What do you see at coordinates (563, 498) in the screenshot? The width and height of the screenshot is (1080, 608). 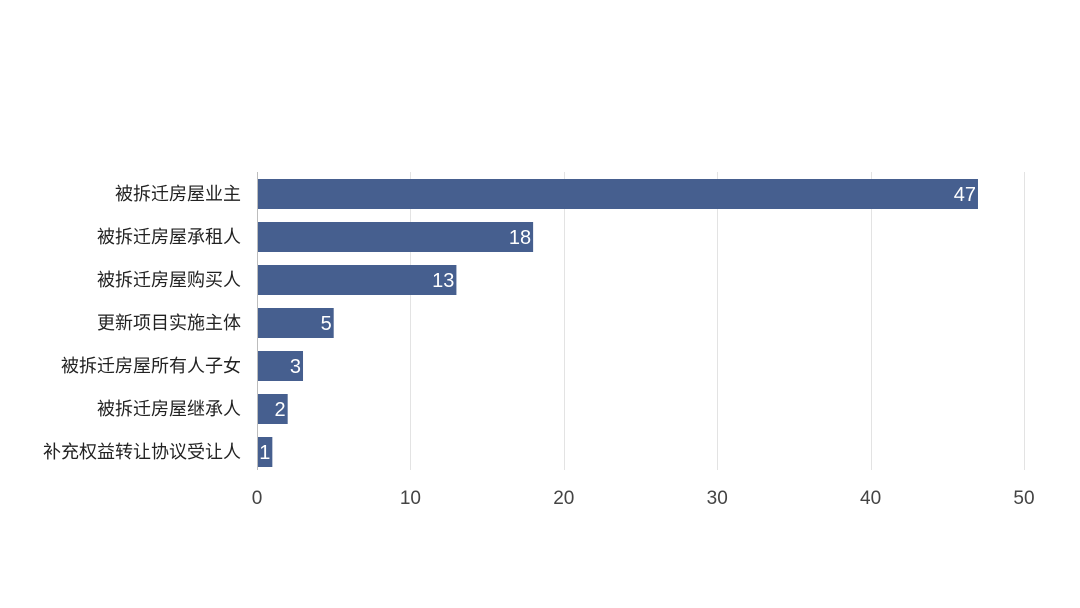 I see `x-tick-label-20: 20` at bounding box center [563, 498].